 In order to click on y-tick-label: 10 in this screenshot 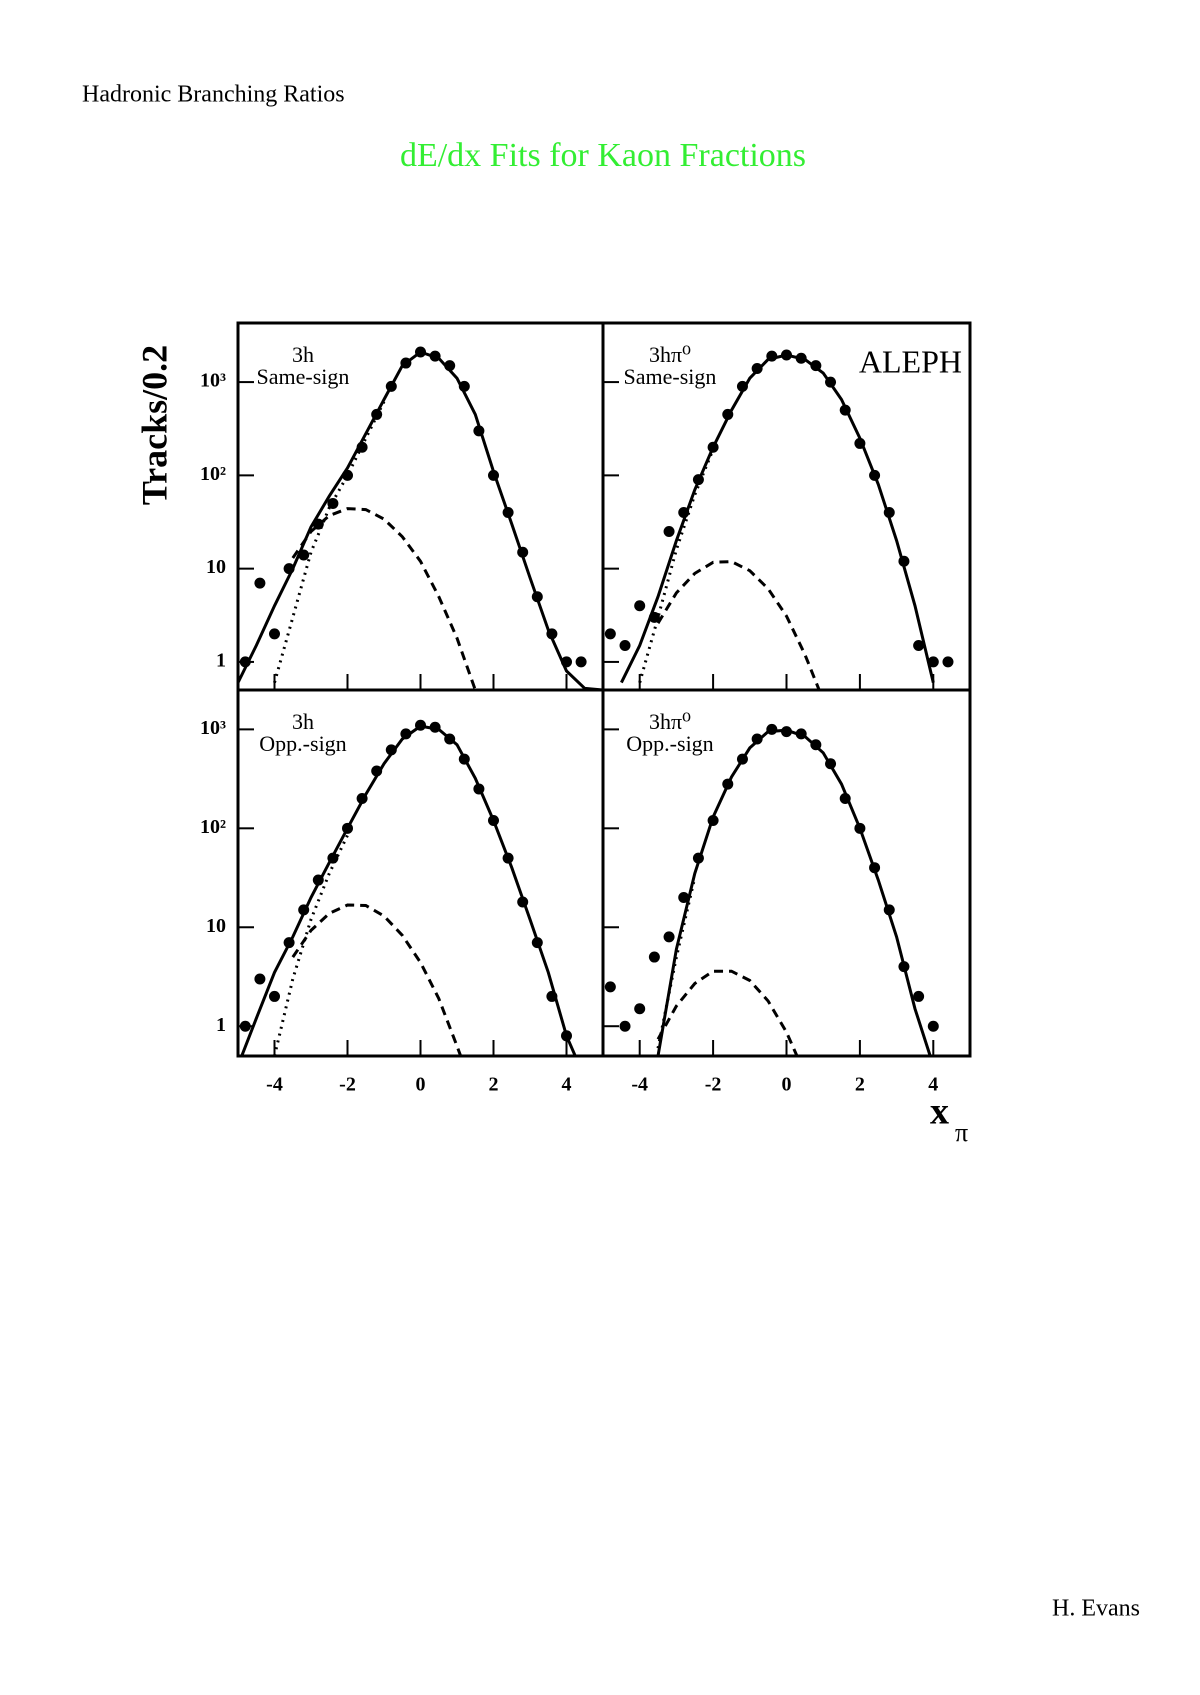, I will do `click(216, 567)`.